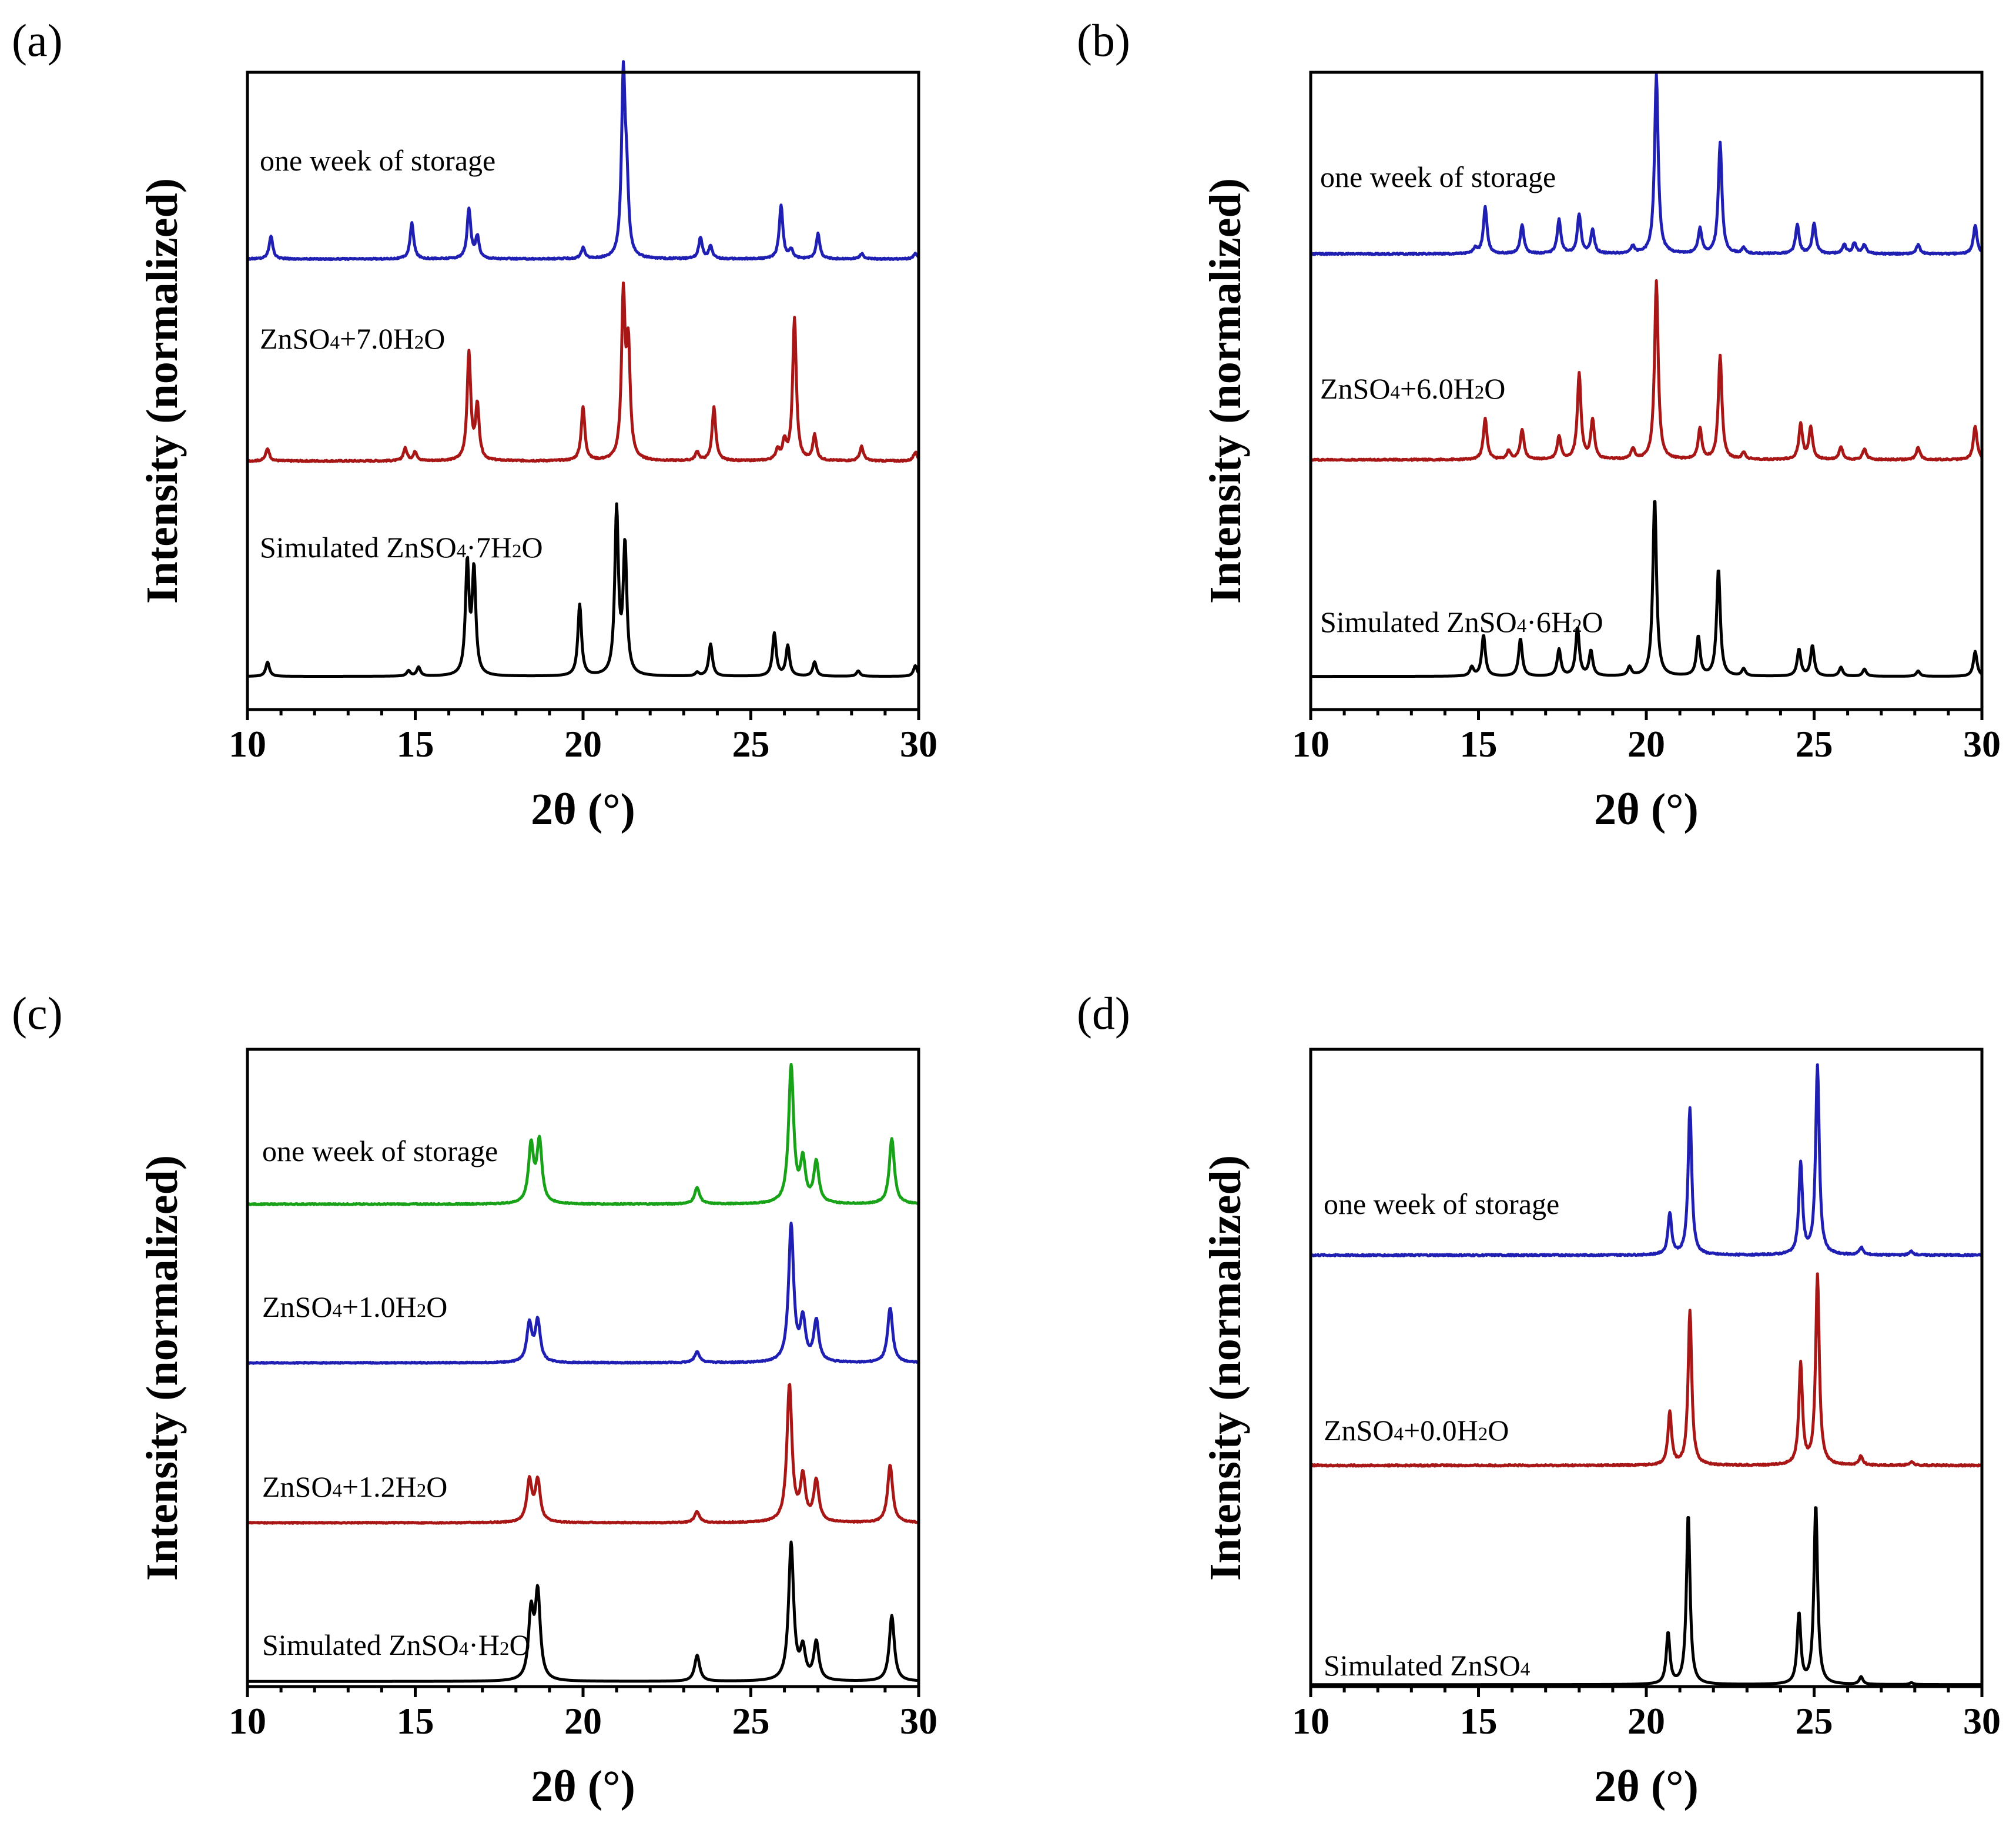  Describe the element at coordinates (1104, 1014) in the screenshot. I see `panel-letter: (d)` at that location.